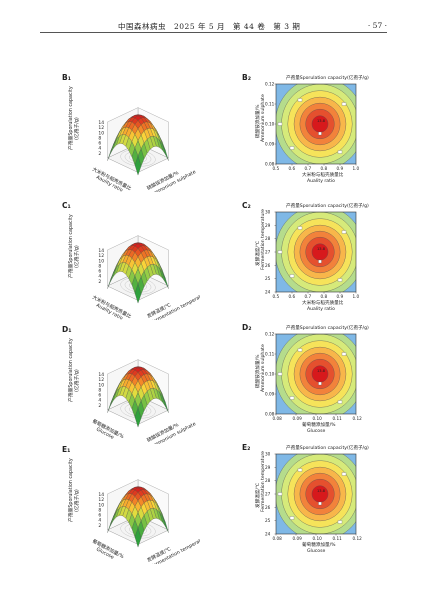  What do you see at coordinates (276, 296) in the screenshot?
I see `x-tick-label: 0.5` at bounding box center [276, 296].